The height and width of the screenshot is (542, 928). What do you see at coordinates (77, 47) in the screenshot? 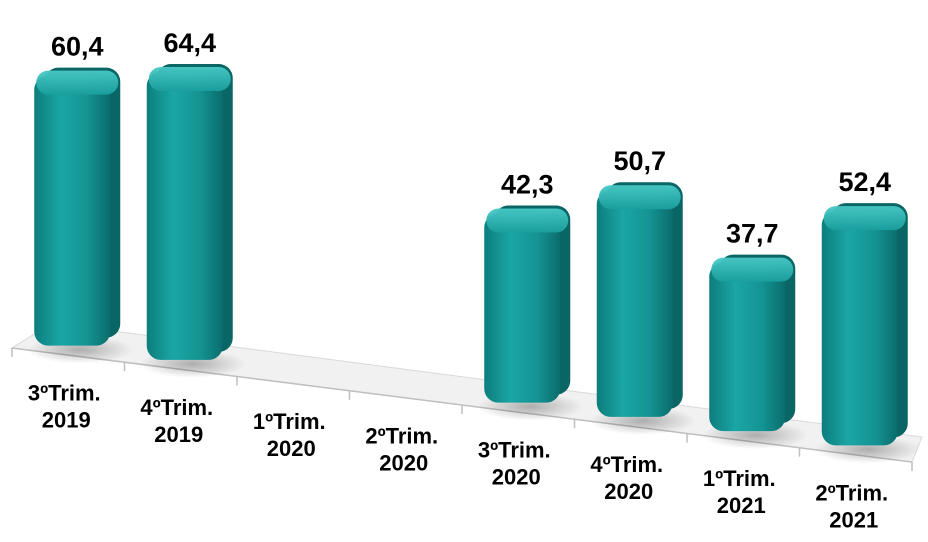
I see `data-label: 60,4` at bounding box center [77, 47].